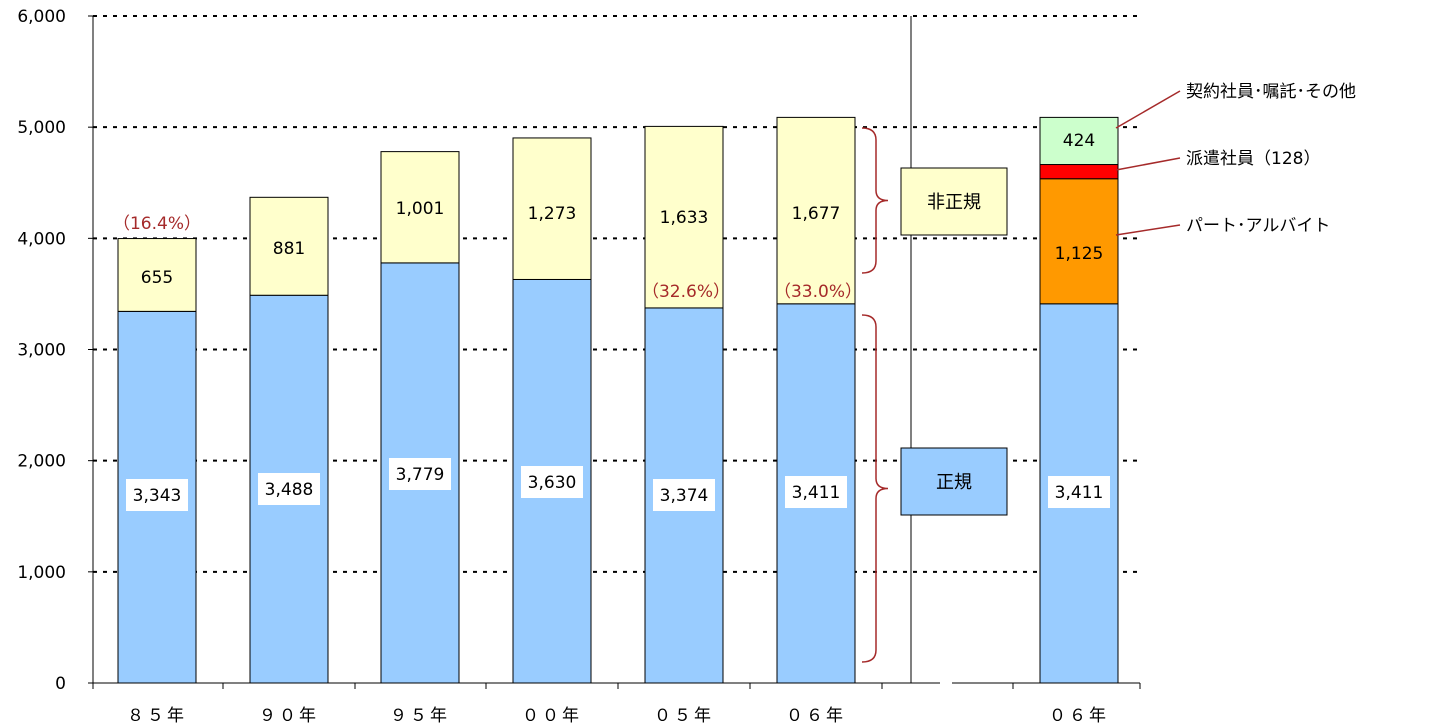 This screenshot has width=1434, height=728. I want to click on x-tick-label: ９５年, so click(420, 716).